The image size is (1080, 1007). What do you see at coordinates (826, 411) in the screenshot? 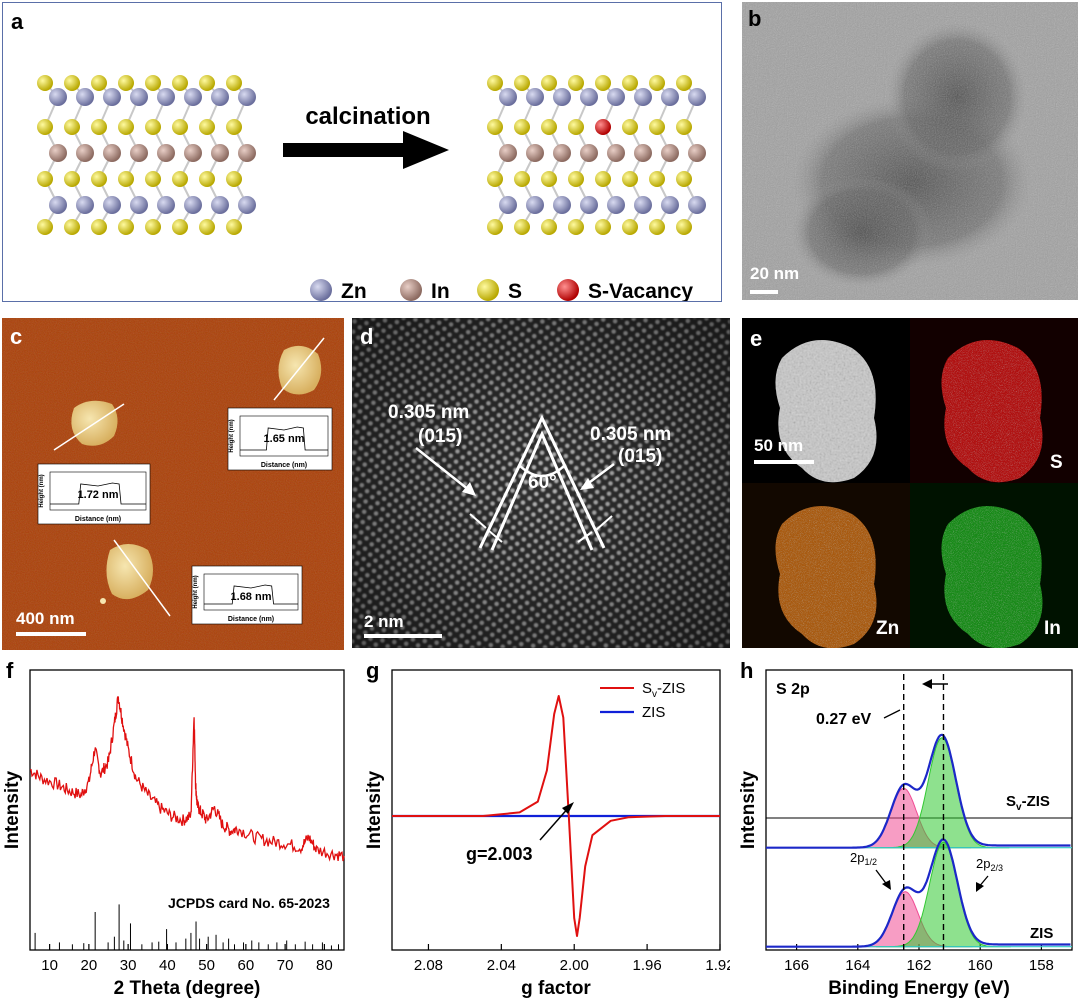
I see `haadf-map` at bounding box center [826, 411].